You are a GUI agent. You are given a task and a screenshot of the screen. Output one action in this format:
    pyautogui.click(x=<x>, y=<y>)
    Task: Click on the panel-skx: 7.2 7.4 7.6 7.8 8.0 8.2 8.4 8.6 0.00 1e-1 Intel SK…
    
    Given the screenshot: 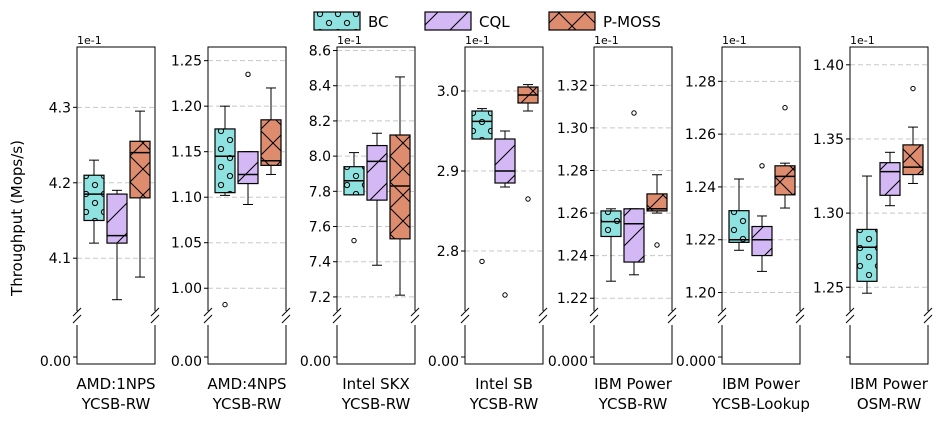 What is the action you would take?
    pyautogui.click(x=360, y=223)
    